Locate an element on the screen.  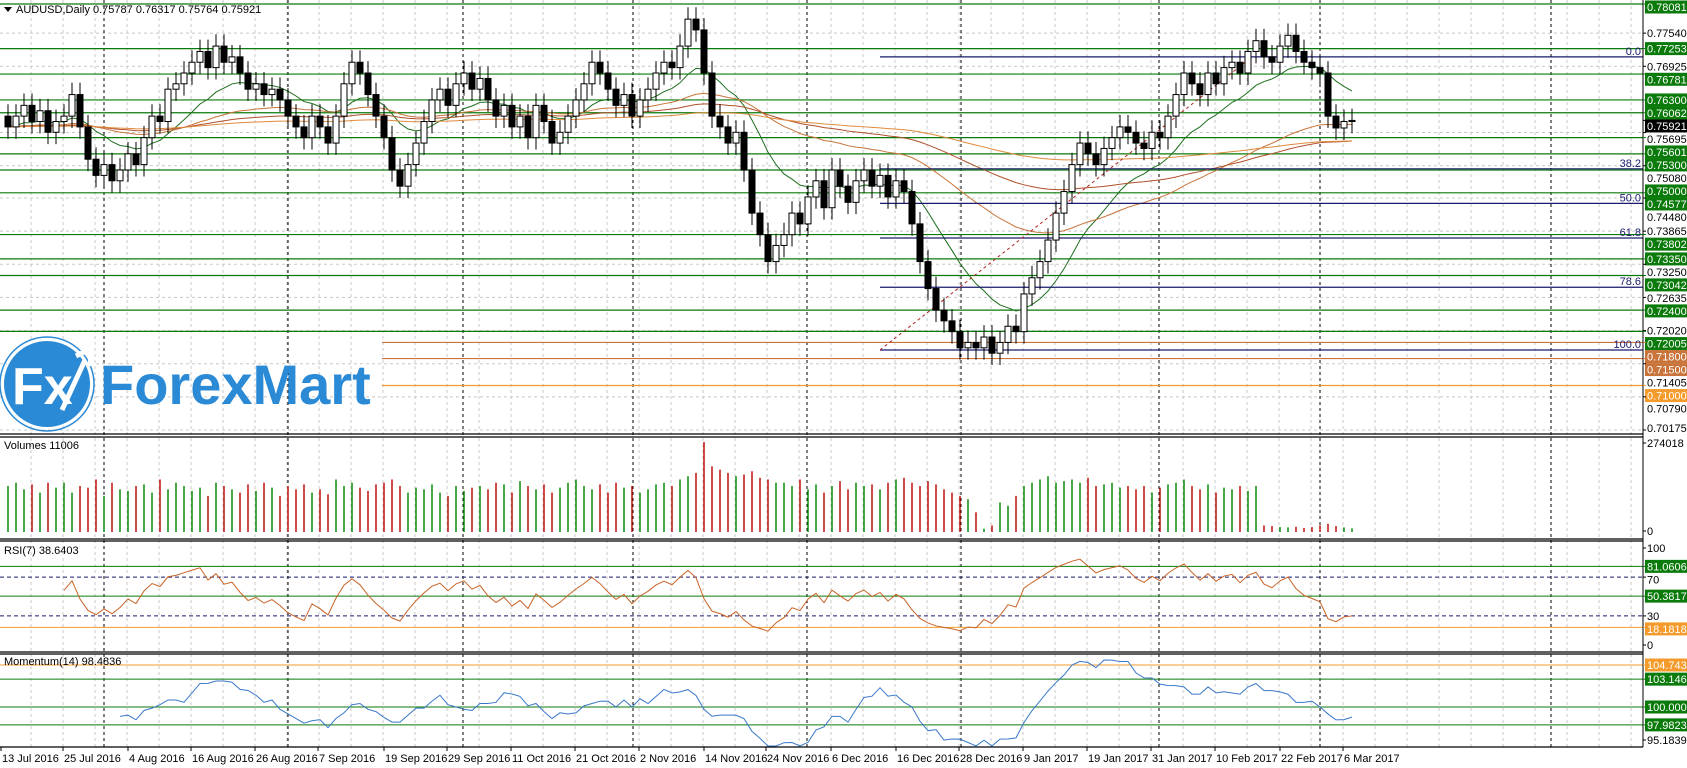
price-tick-label: 0.73250 is located at coordinates (1667, 273).